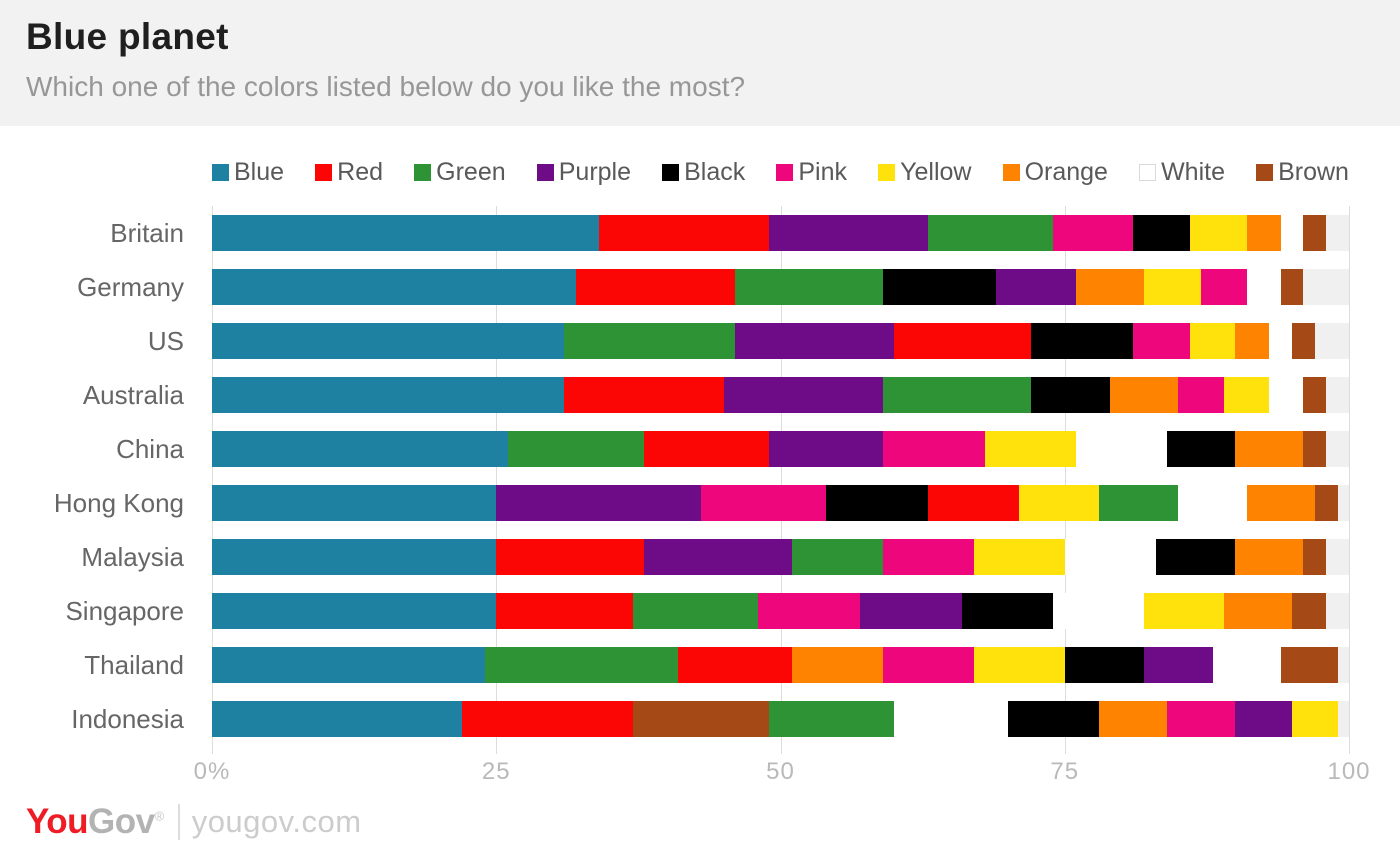 The height and width of the screenshot is (854, 1400). I want to click on legend-item-red: Red, so click(349, 172).